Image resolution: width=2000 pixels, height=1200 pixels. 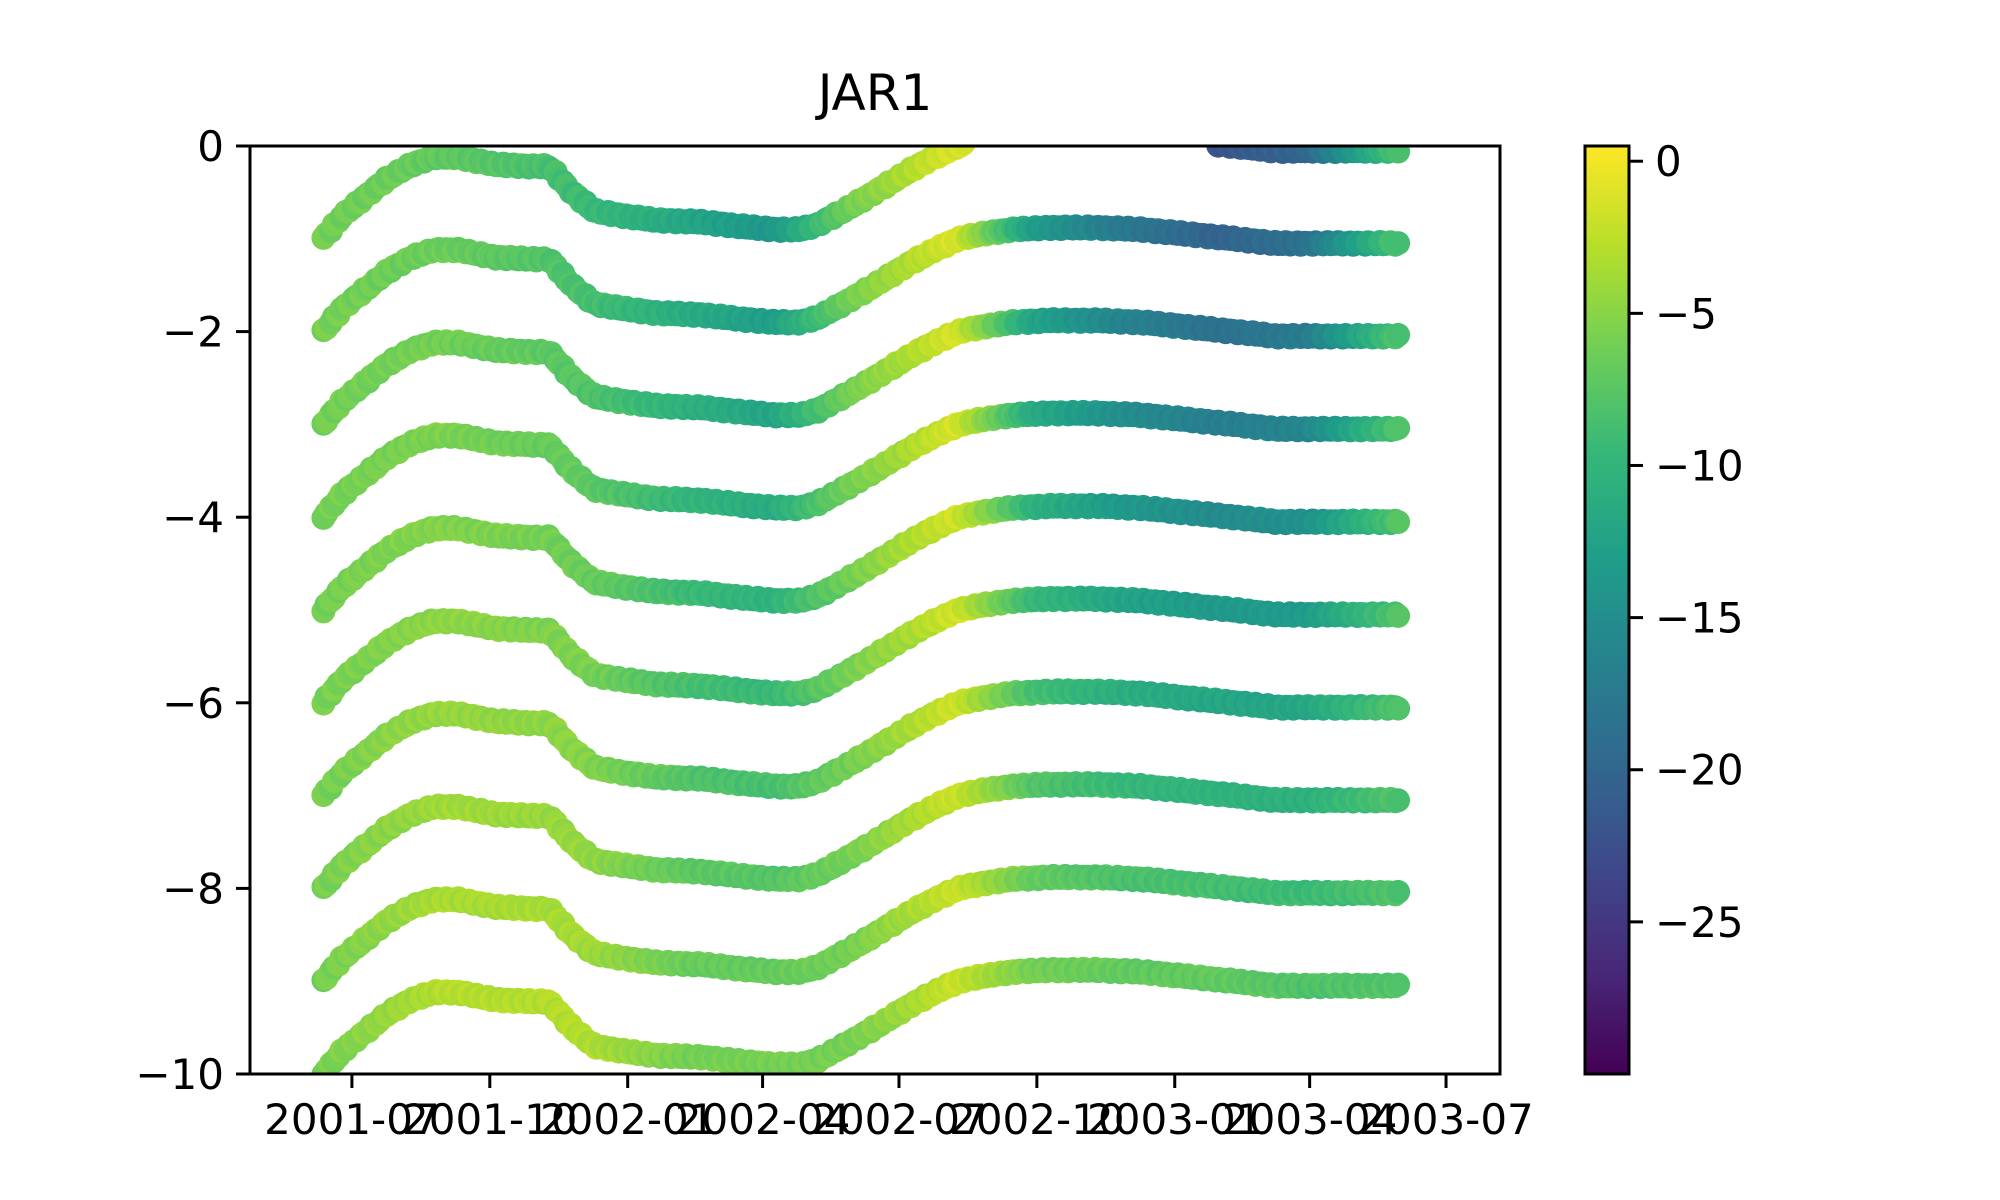 I want to click on y-tick-label: 0, so click(x=210, y=146).